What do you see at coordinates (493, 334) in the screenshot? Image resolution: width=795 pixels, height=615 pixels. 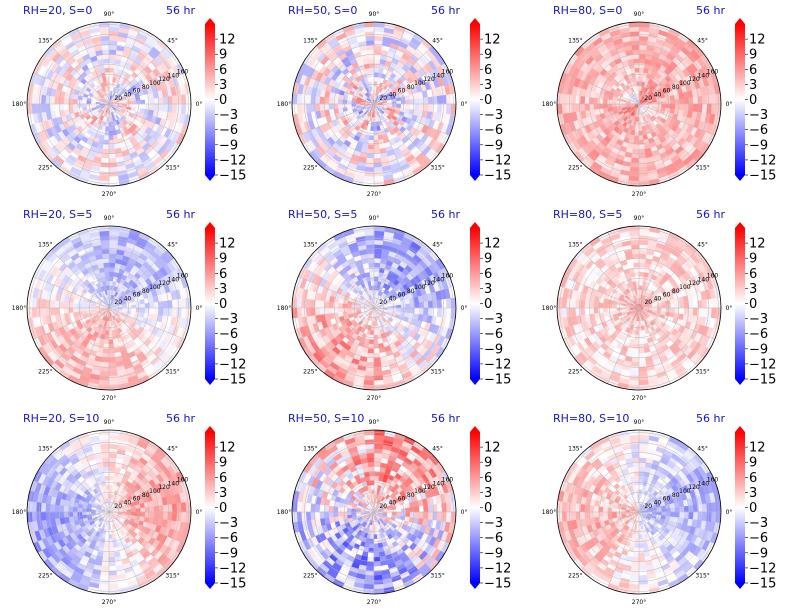 I see `colorbar-tick-label: −6` at bounding box center [493, 334].